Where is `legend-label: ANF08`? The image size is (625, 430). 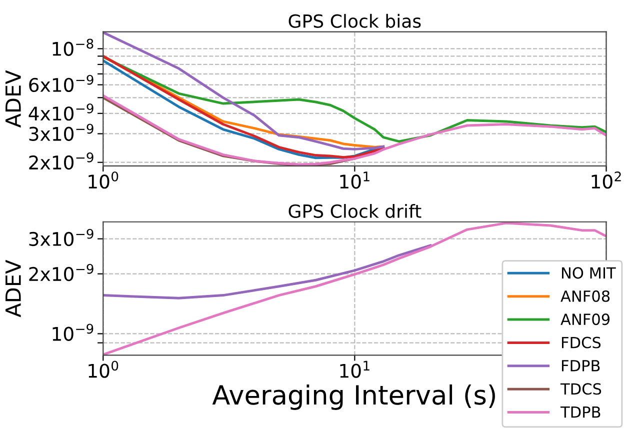 legend-label: ANF08 is located at coordinates (585, 296).